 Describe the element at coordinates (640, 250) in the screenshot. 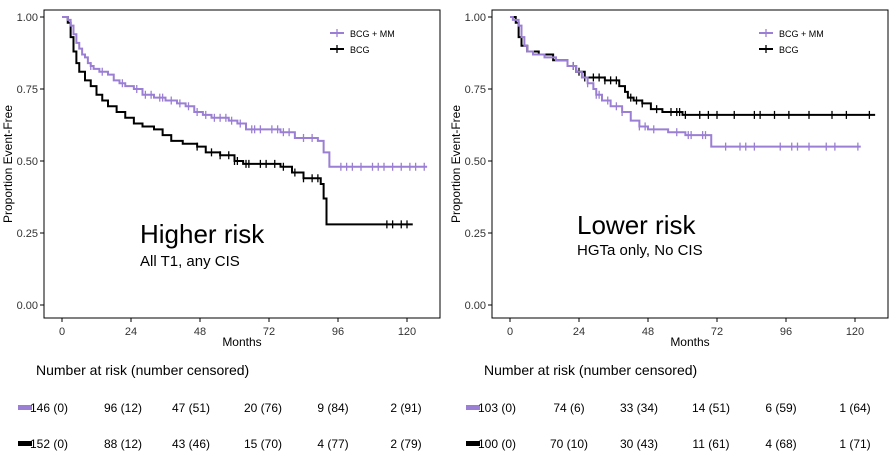

I see `risk-group-subtitle: HGTa only, No CIS` at that location.